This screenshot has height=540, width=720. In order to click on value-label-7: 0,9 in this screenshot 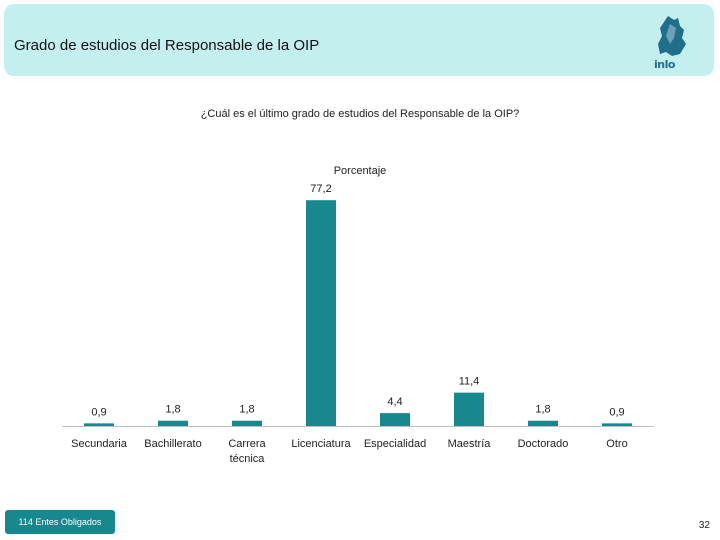, I will do `click(616, 412)`.